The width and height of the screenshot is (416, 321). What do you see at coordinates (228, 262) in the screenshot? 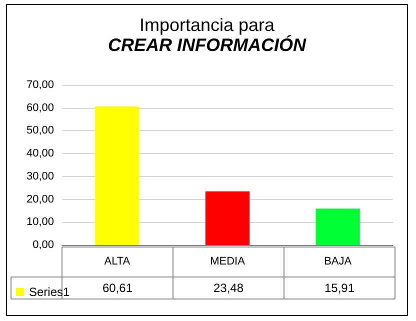
I see `x-tick-label: MEDIA` at bounding box center [228, 262].